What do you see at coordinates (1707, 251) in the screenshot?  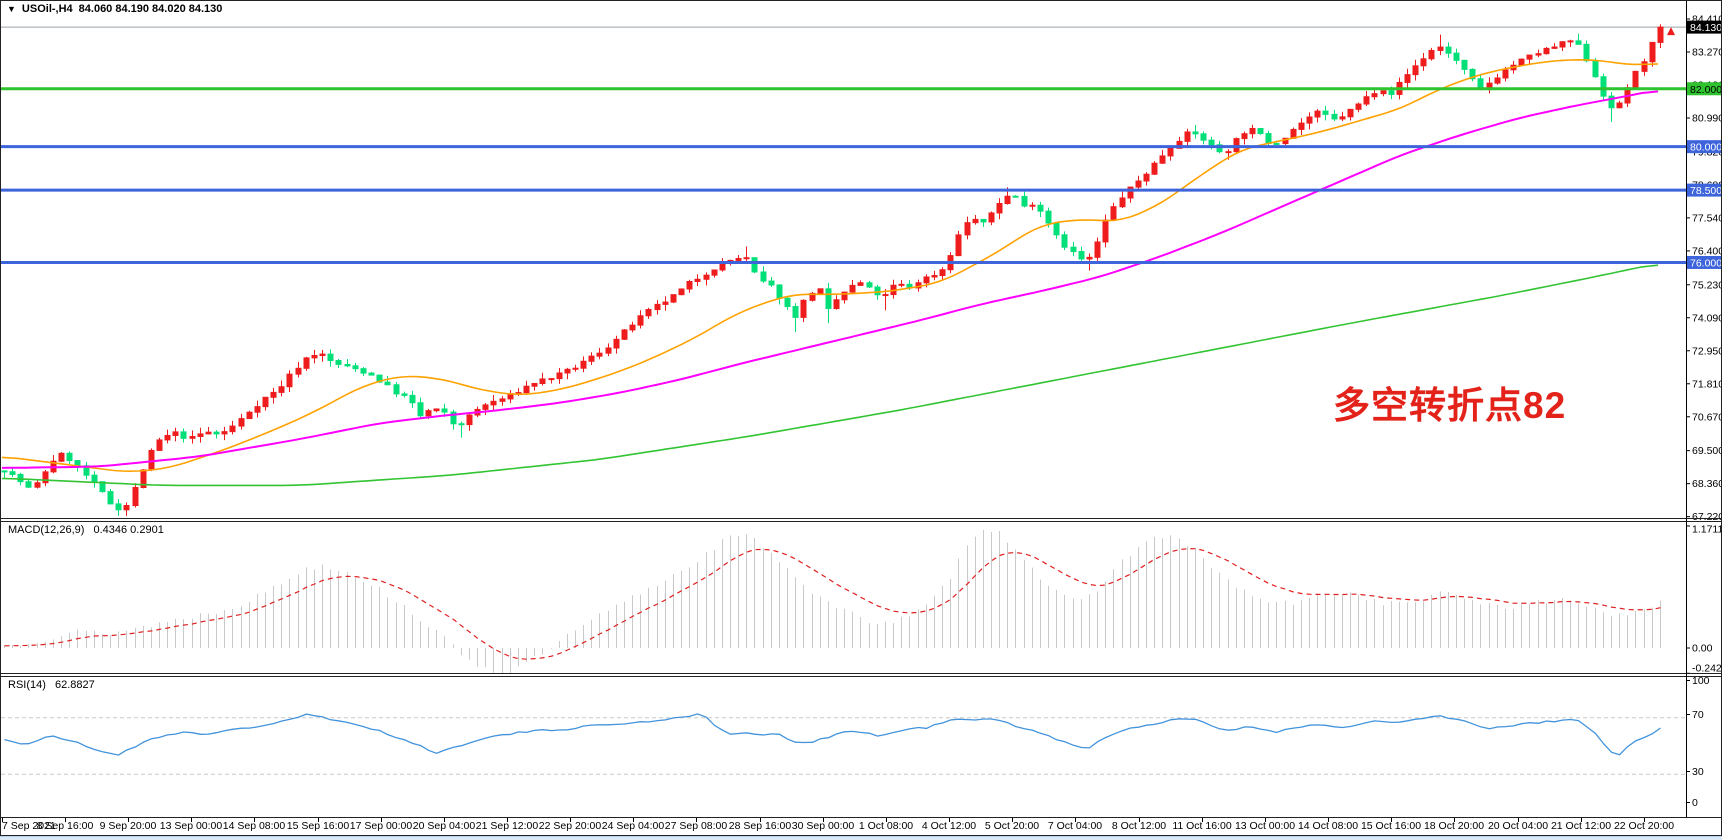 I see `price-tick-label: 76.400` at bounding box center [1707, 251].